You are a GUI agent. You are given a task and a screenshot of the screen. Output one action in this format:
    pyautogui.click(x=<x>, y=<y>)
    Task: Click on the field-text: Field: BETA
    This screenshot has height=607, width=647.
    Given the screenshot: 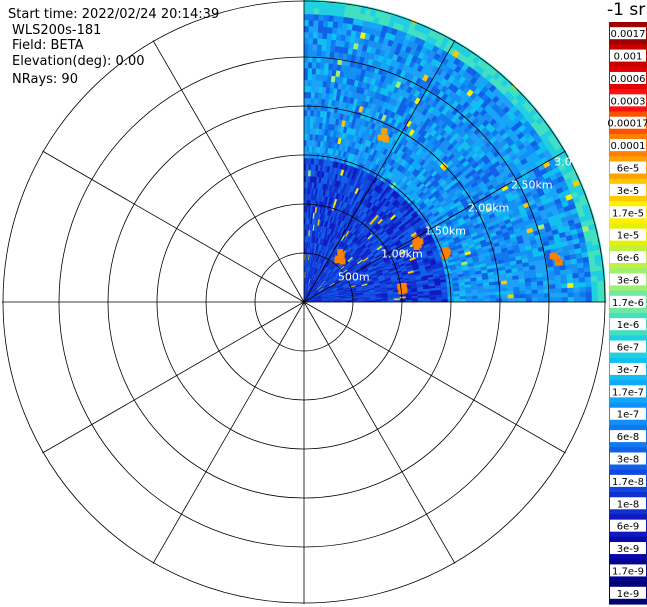 What is the action you would take?
    pyautogui.click(x=48, y=45)
    